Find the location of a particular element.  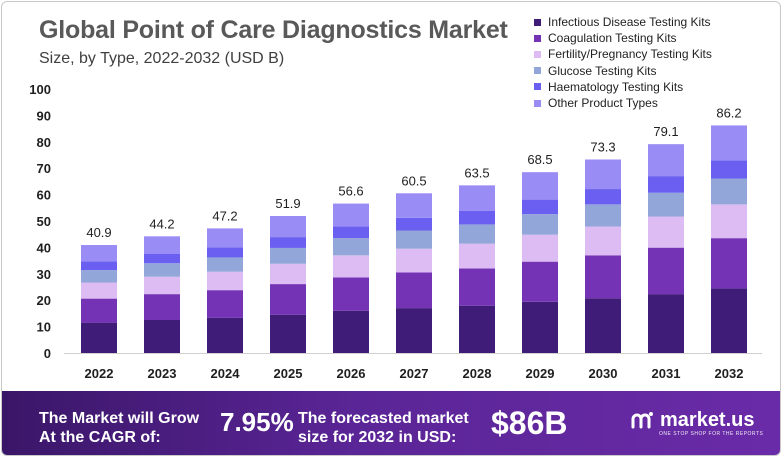

legend-item: Coagulation Testing Kits is located at coordinates (623, 38).